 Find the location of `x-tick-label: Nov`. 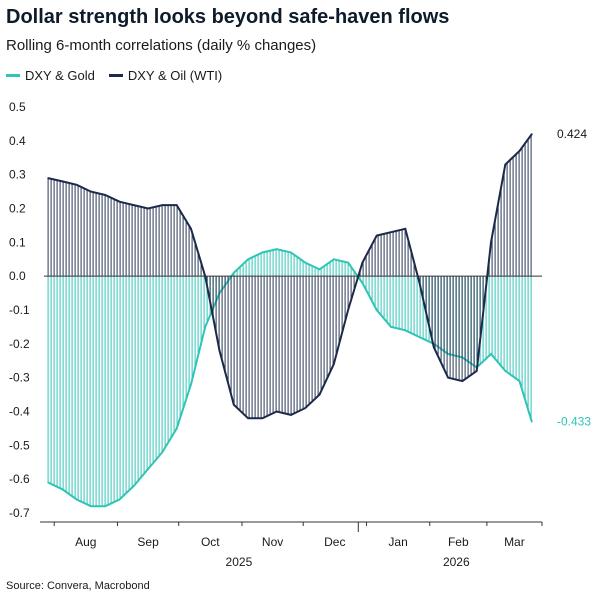

x-tick-label: Nov is located at coordinates (272, 542).